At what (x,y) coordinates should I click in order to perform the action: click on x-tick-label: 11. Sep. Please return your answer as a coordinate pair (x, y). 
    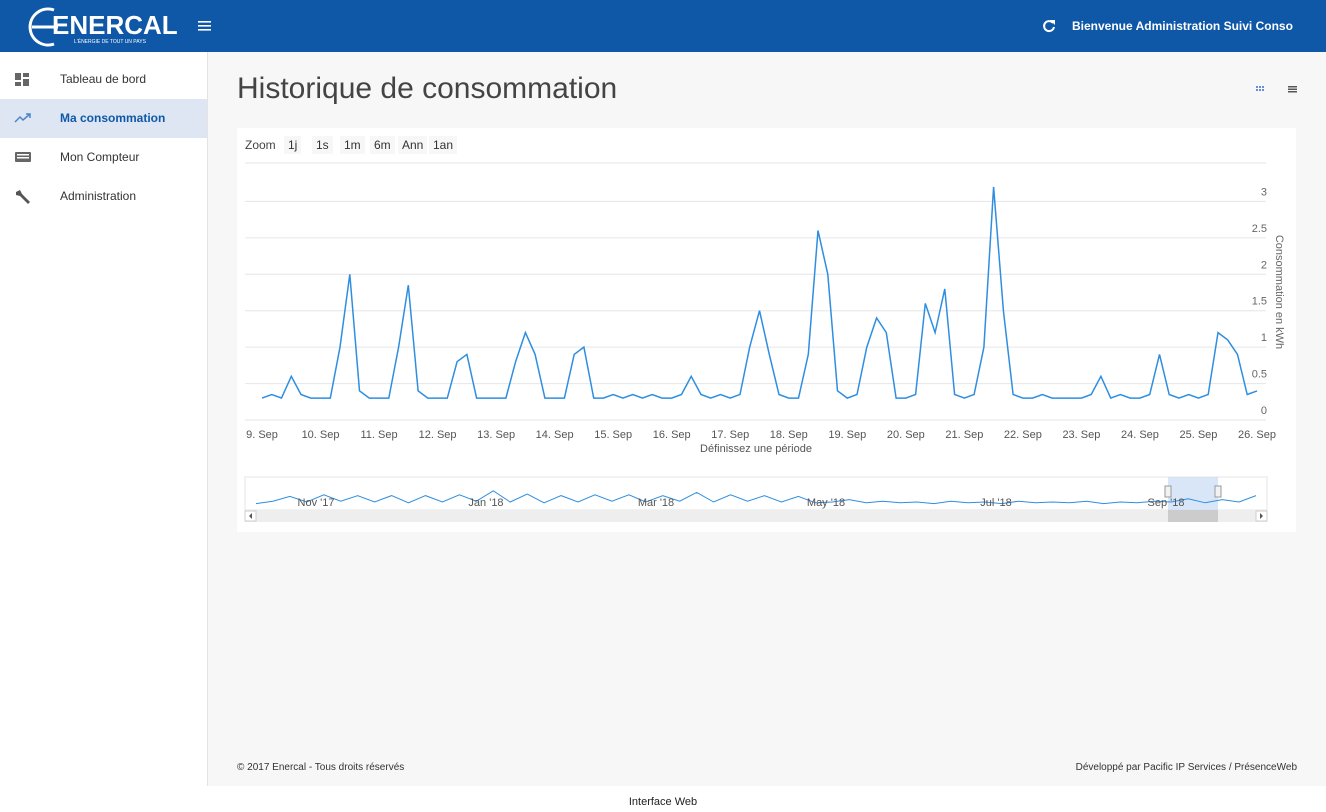
    Looking at the image, I should click on (379, 435).